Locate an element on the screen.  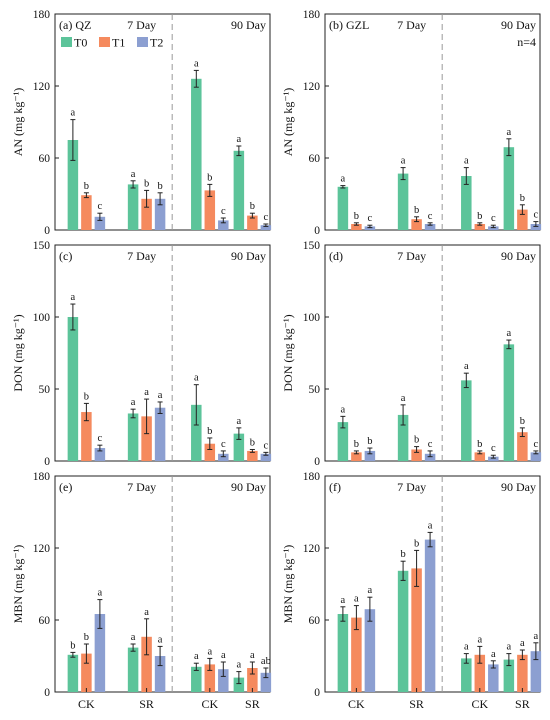
panel-title: (b) GZL is located at coordinates (349, 25).